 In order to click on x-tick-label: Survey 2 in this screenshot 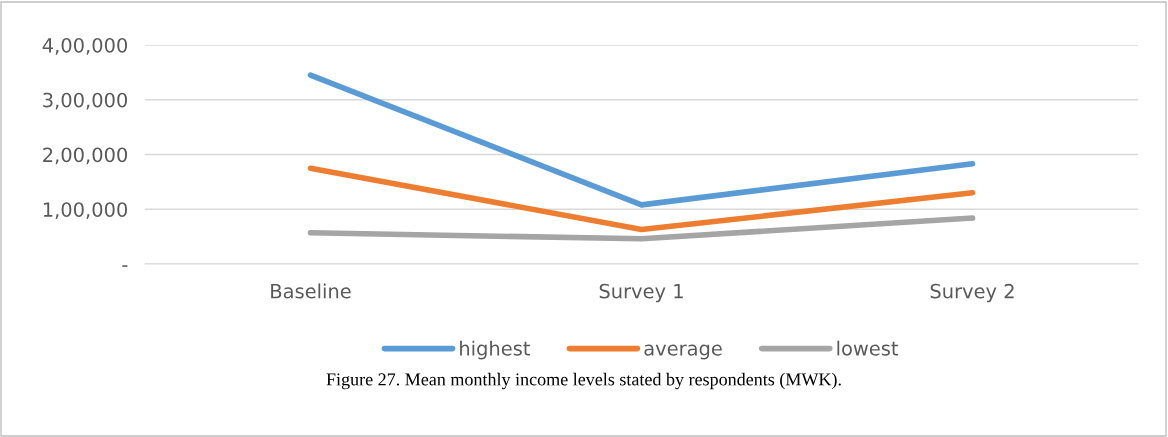, I will do `click(972, 293)`.